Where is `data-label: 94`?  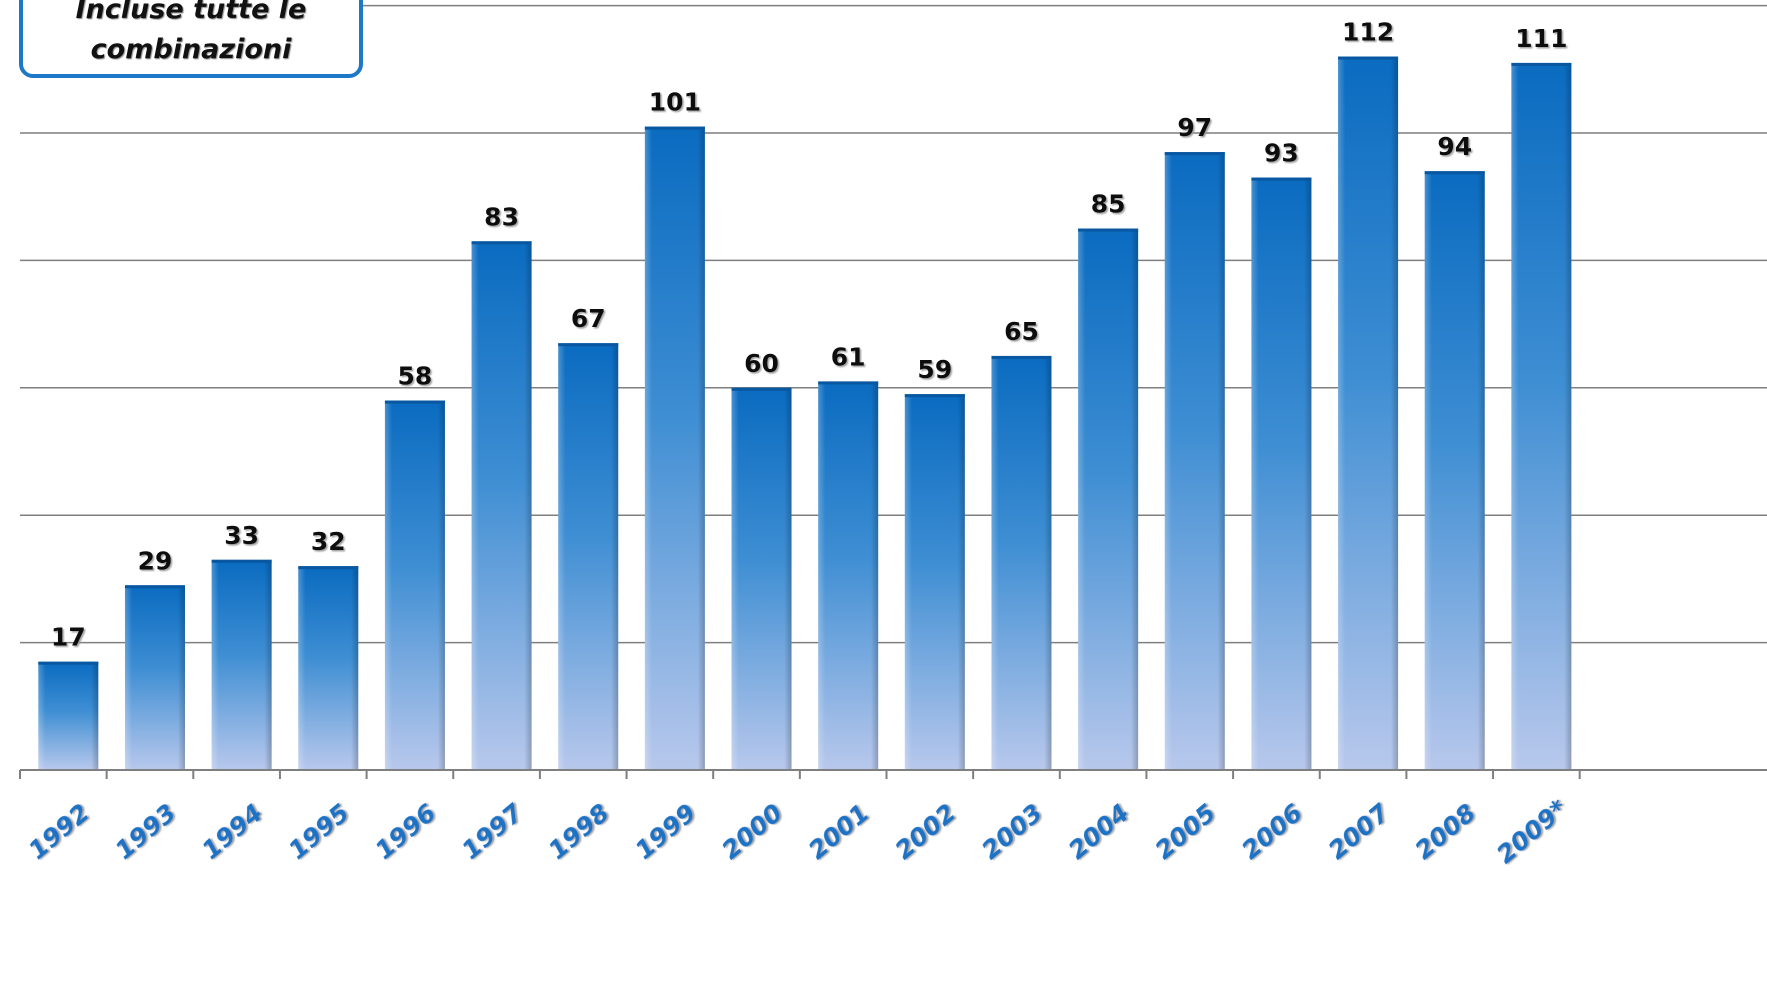
data-label: 94 is located at coordinates (1454, 146).